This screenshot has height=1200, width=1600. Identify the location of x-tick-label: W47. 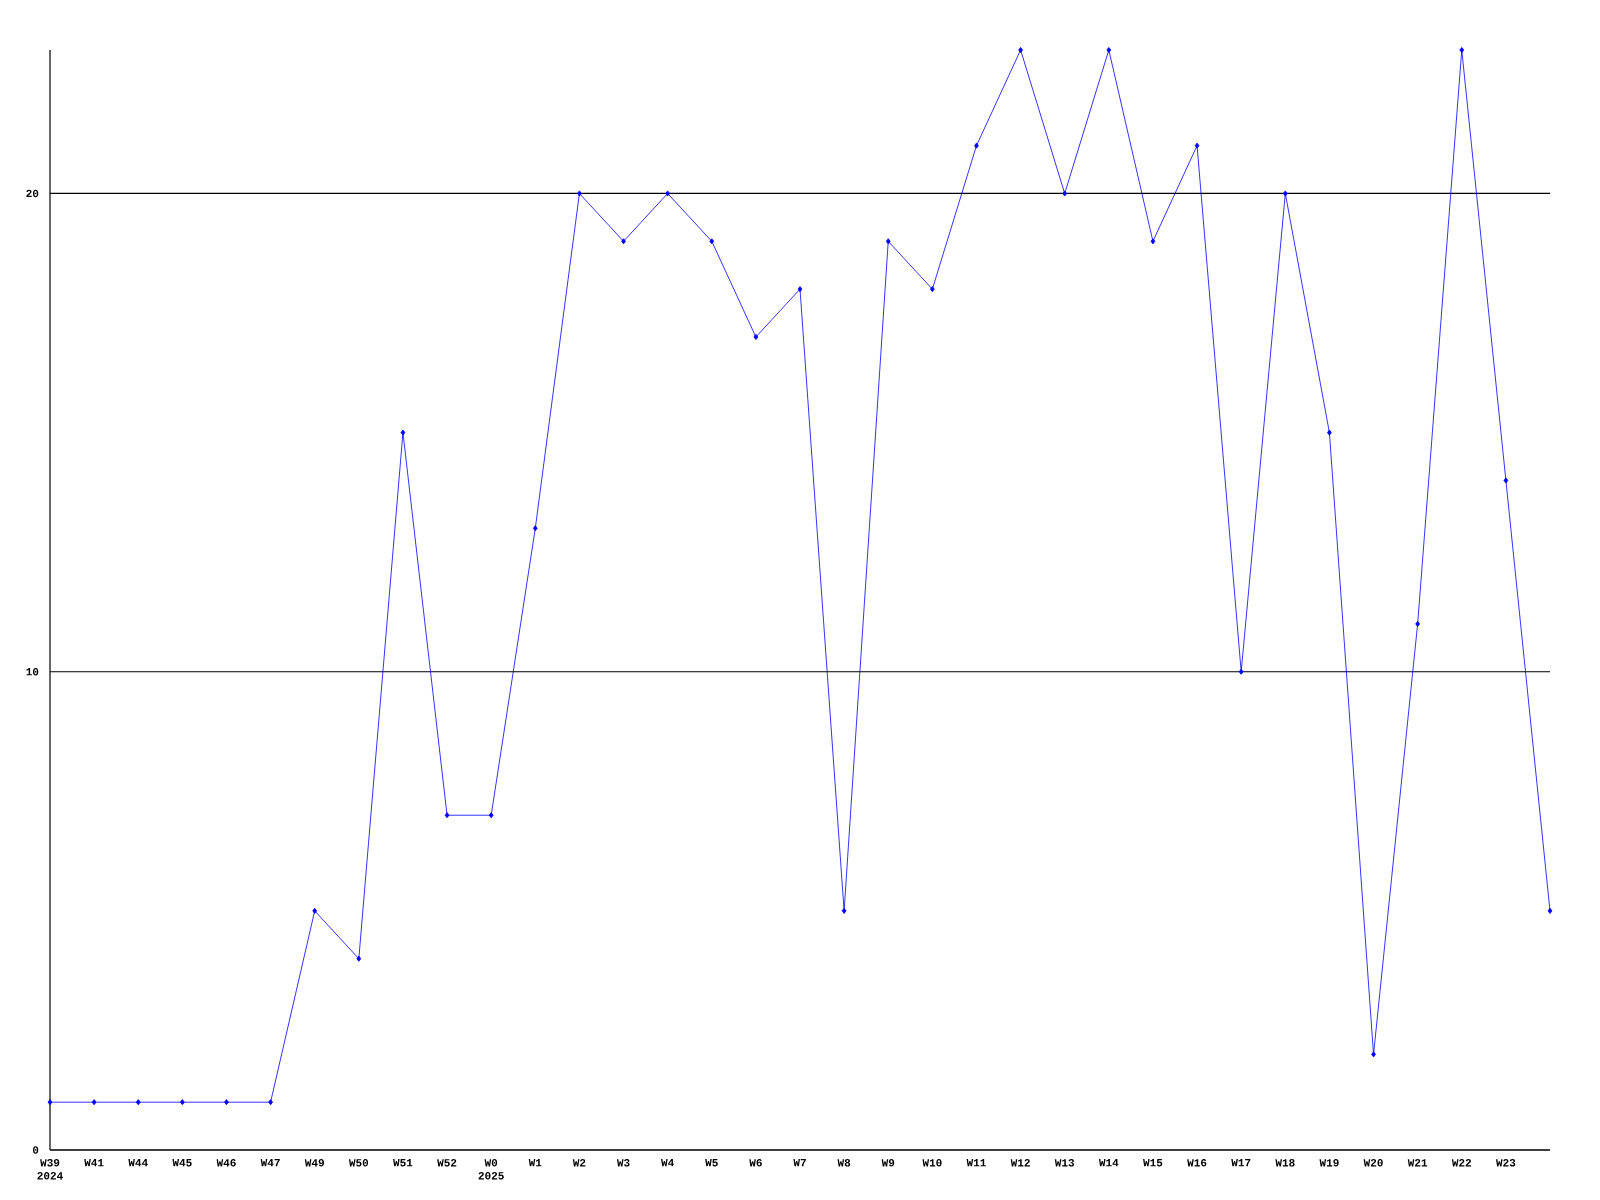
(270, 1163).